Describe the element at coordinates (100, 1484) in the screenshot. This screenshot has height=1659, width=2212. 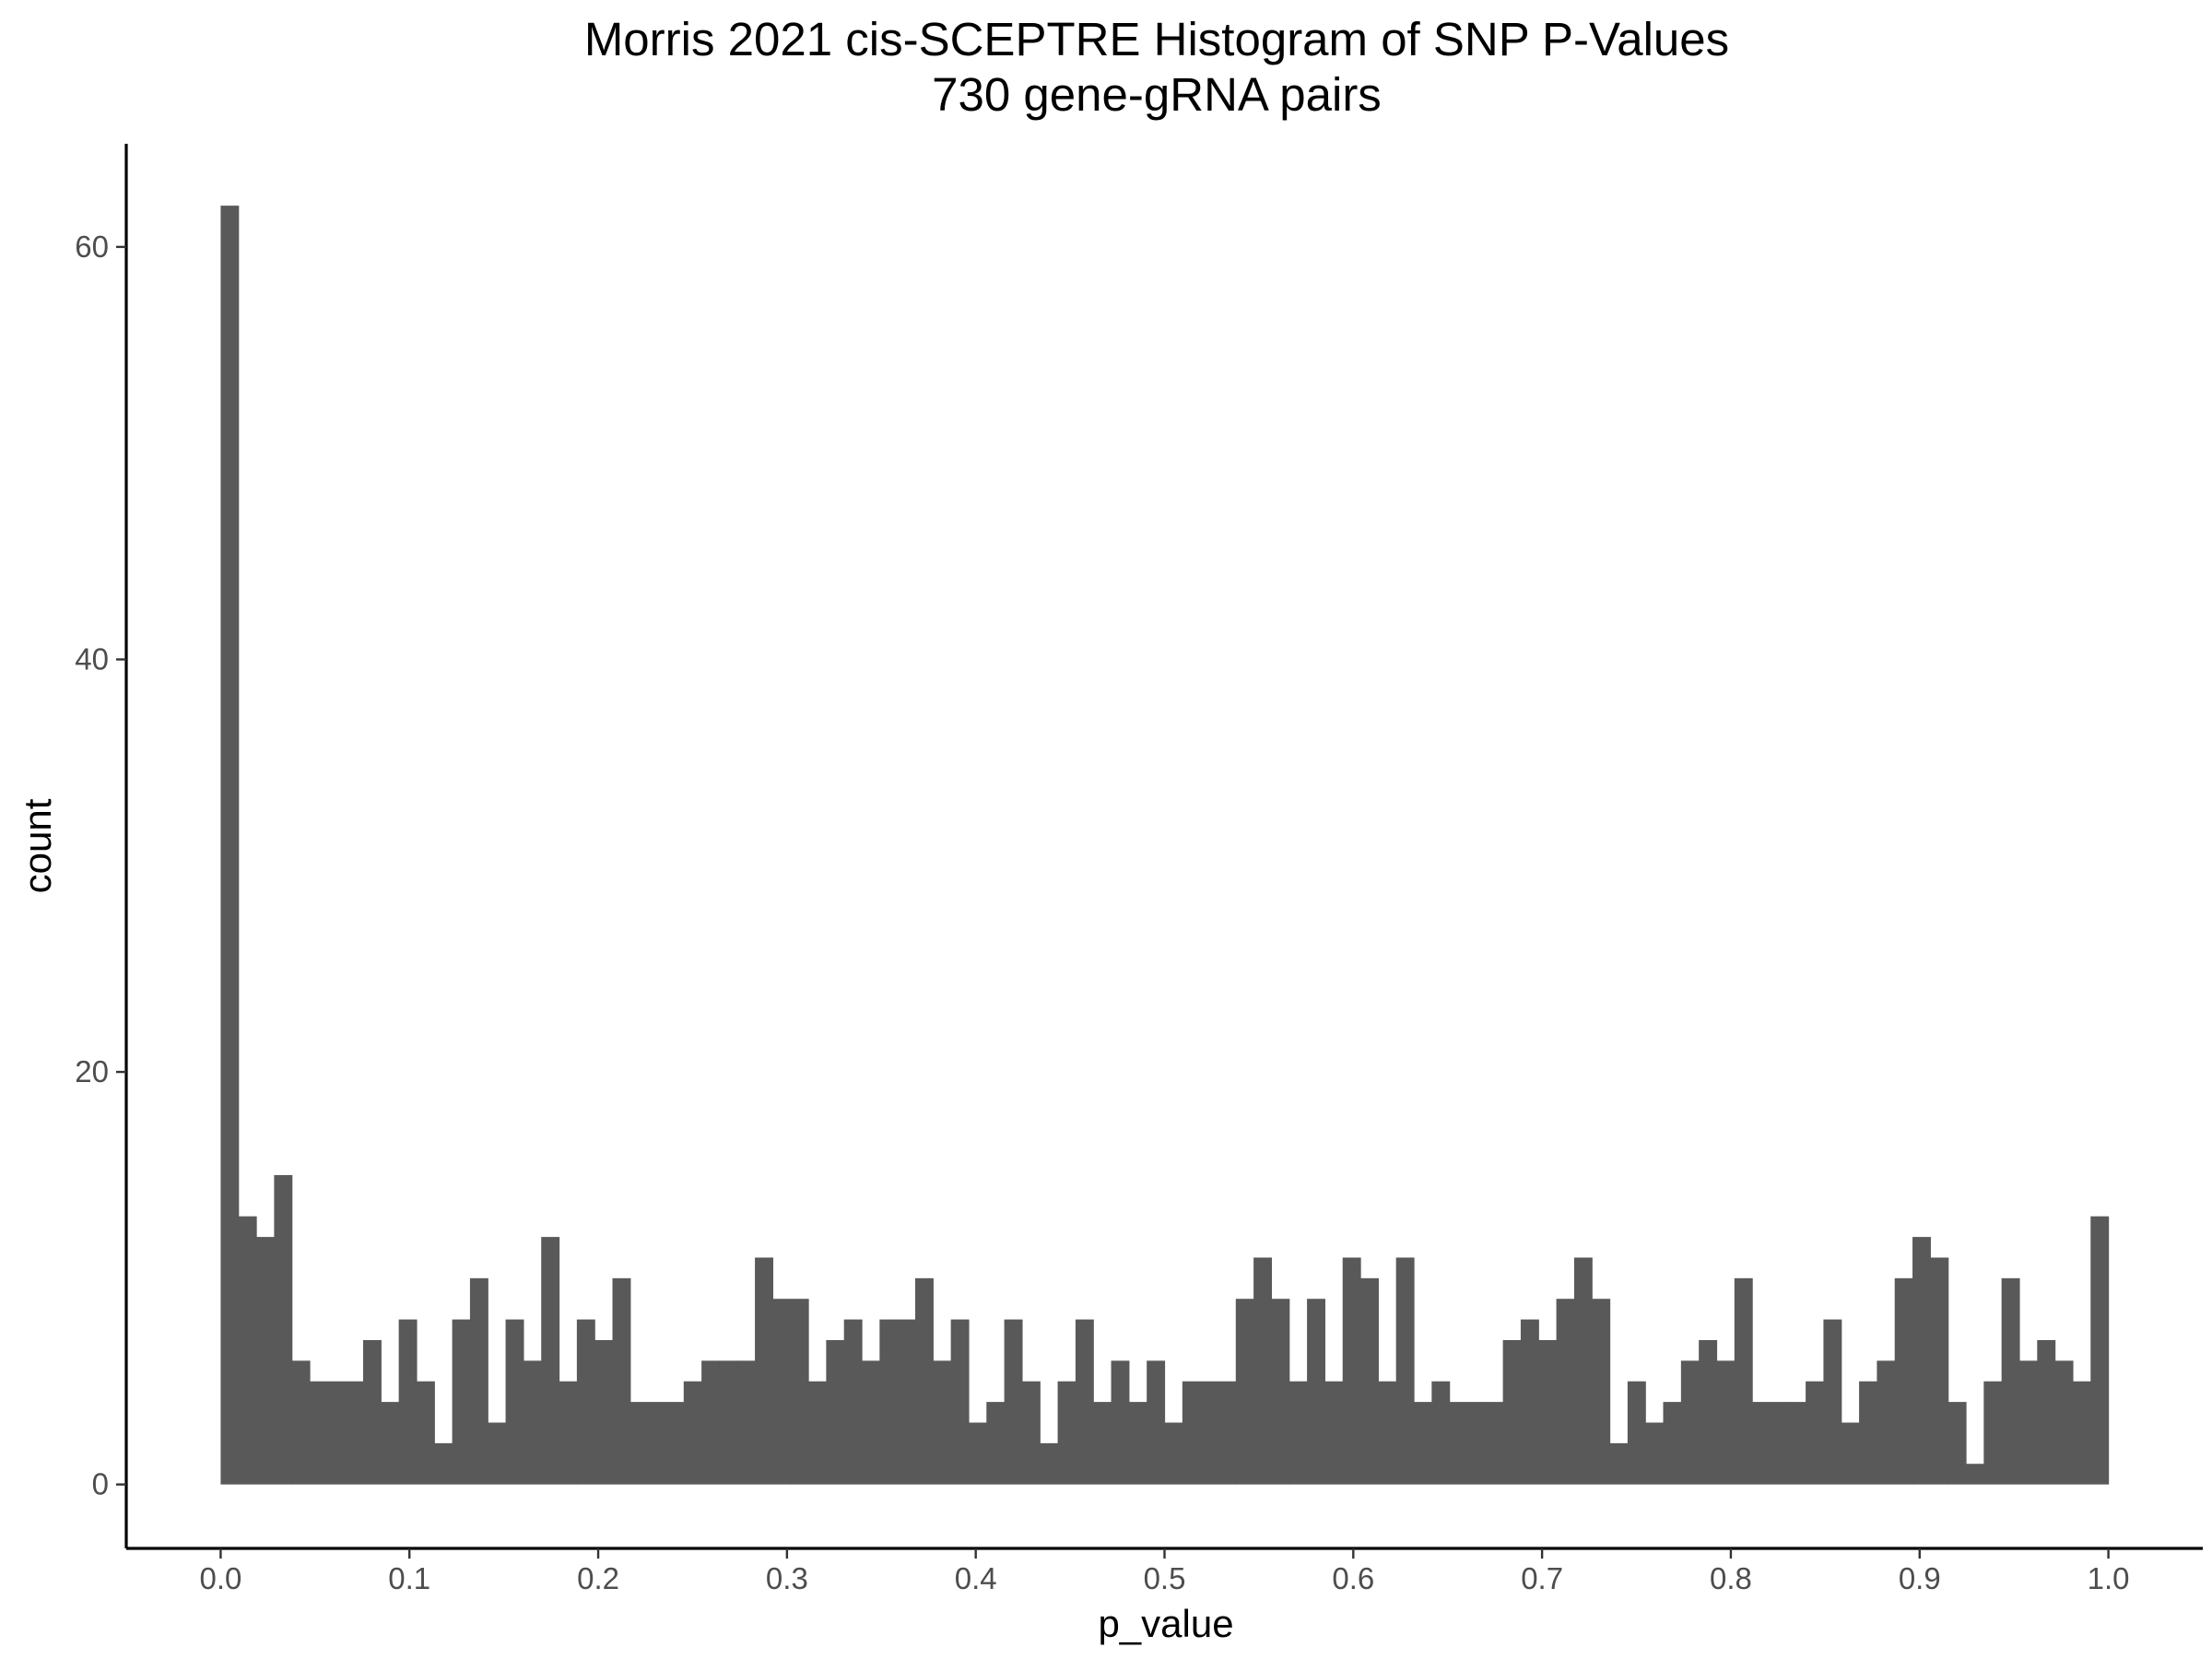
I see `y-tick-label: 0` at that location.